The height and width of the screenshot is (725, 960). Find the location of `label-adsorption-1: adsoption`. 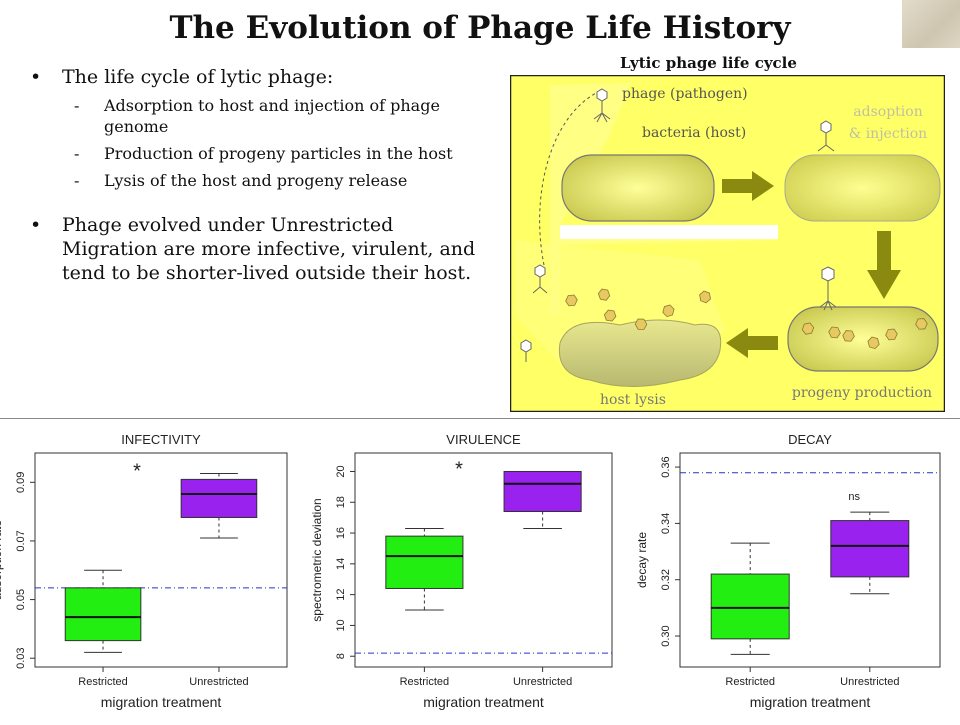

label-adsorption-1: adsoption is located at coordinates (887, 112).